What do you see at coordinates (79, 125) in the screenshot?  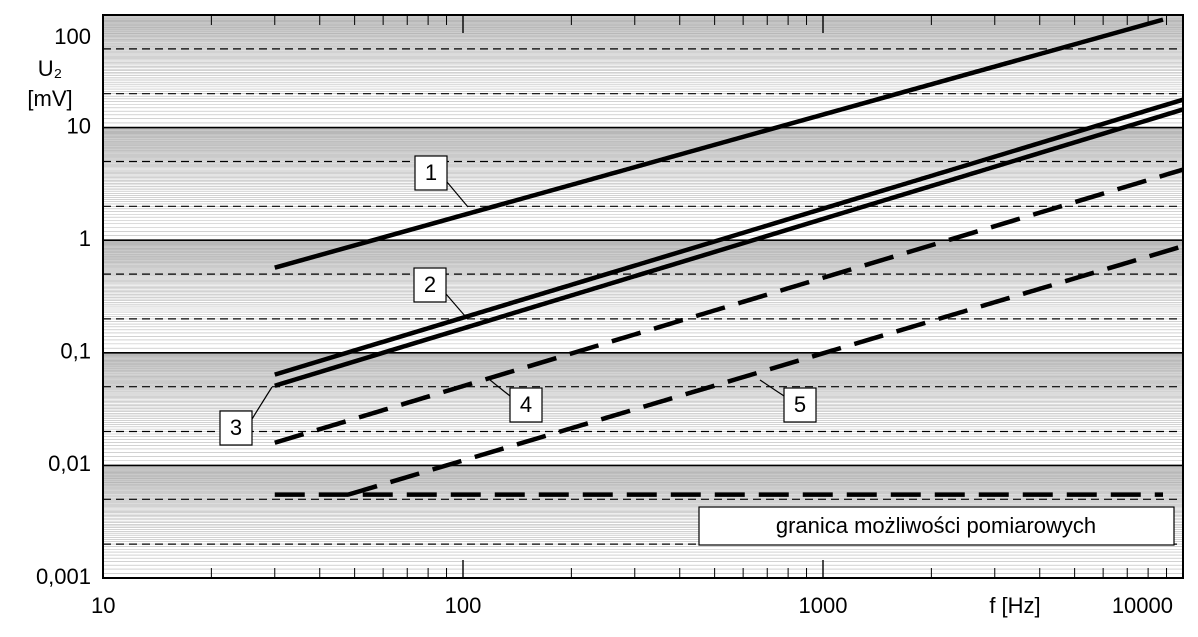 I see `y-tick-label: 10` at bounding box center [79, 125].